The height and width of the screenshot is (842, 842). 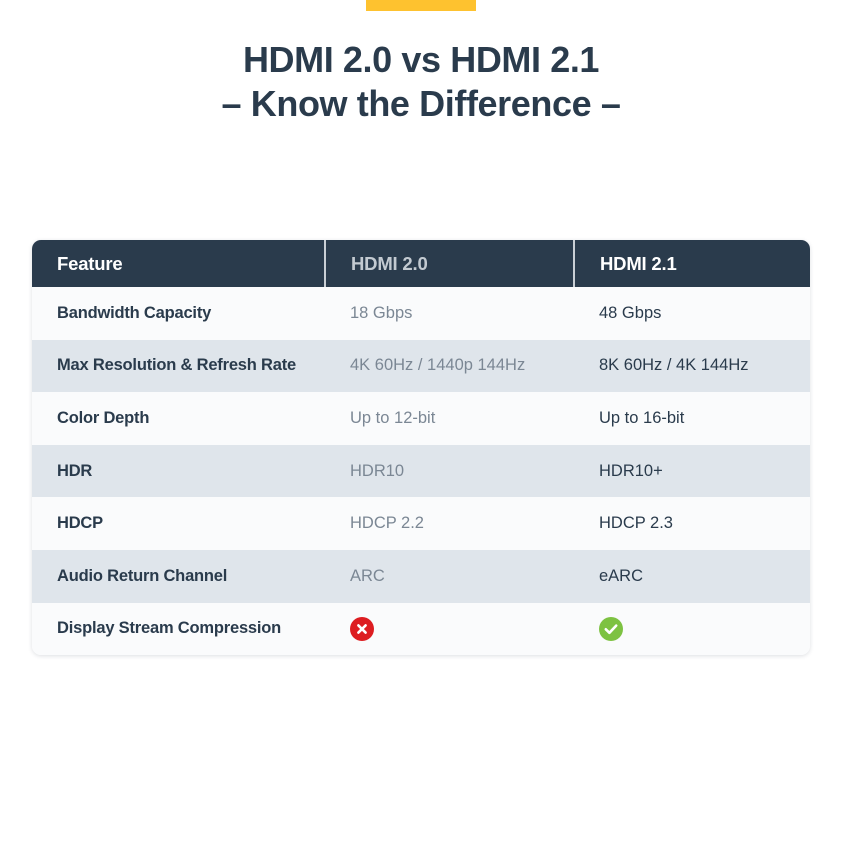 What do you see at coordinates (387, 523) in the screenshot?
I see `cell-hdmi20: HDCP 2.2` at bounding box center [387, 523].